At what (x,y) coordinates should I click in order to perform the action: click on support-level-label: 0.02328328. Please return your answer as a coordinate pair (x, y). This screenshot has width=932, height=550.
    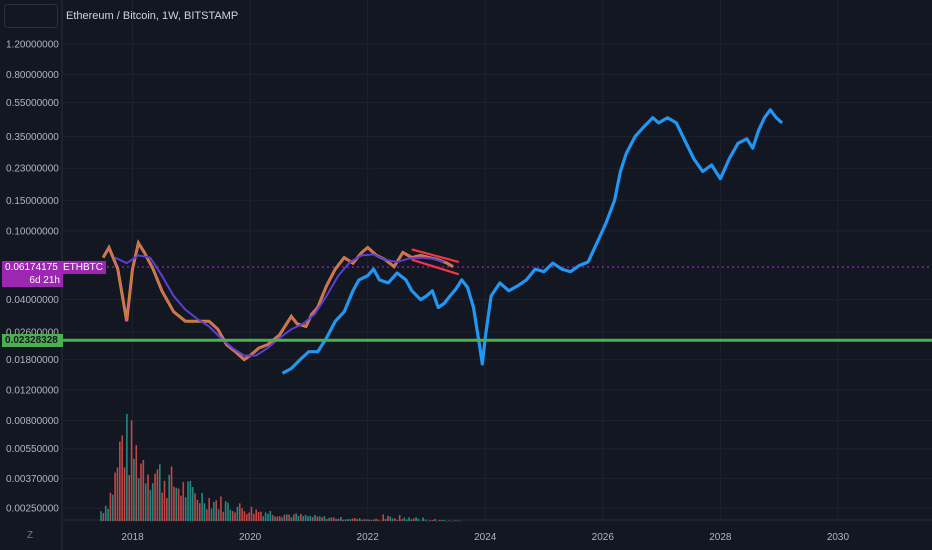
    Looking at the image, I should click on (32, 340).